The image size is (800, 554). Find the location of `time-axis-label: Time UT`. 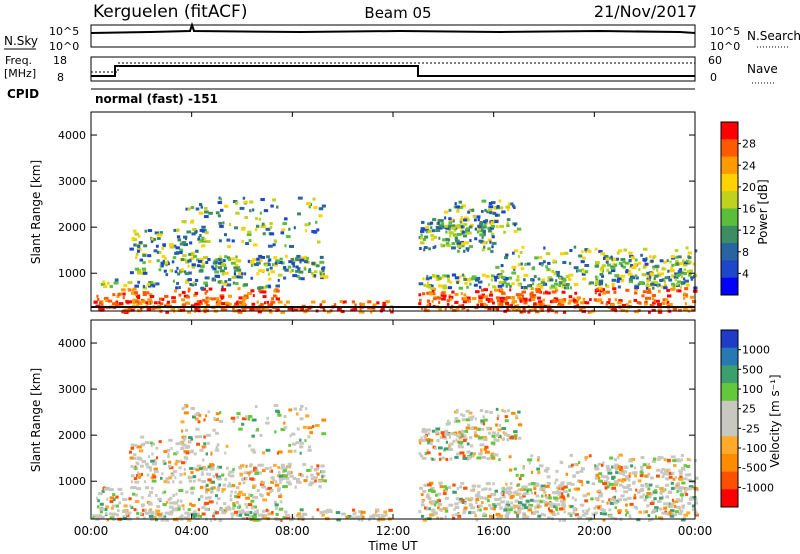

time-axis-label: Time UT is located at coordinates (392, 546).